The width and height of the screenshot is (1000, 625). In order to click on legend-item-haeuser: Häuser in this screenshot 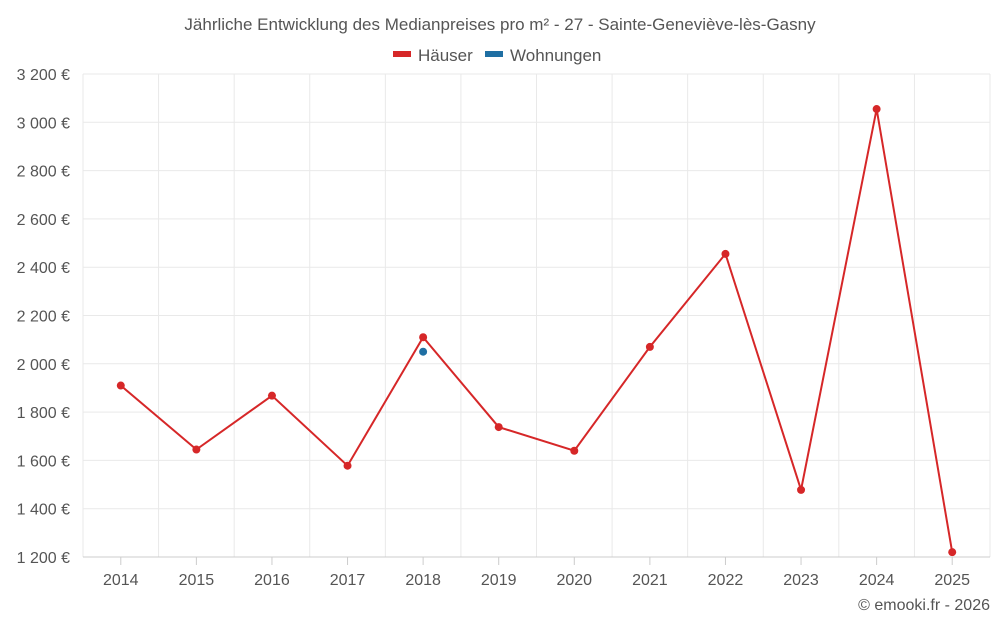, I will do `click(433, 55)`.